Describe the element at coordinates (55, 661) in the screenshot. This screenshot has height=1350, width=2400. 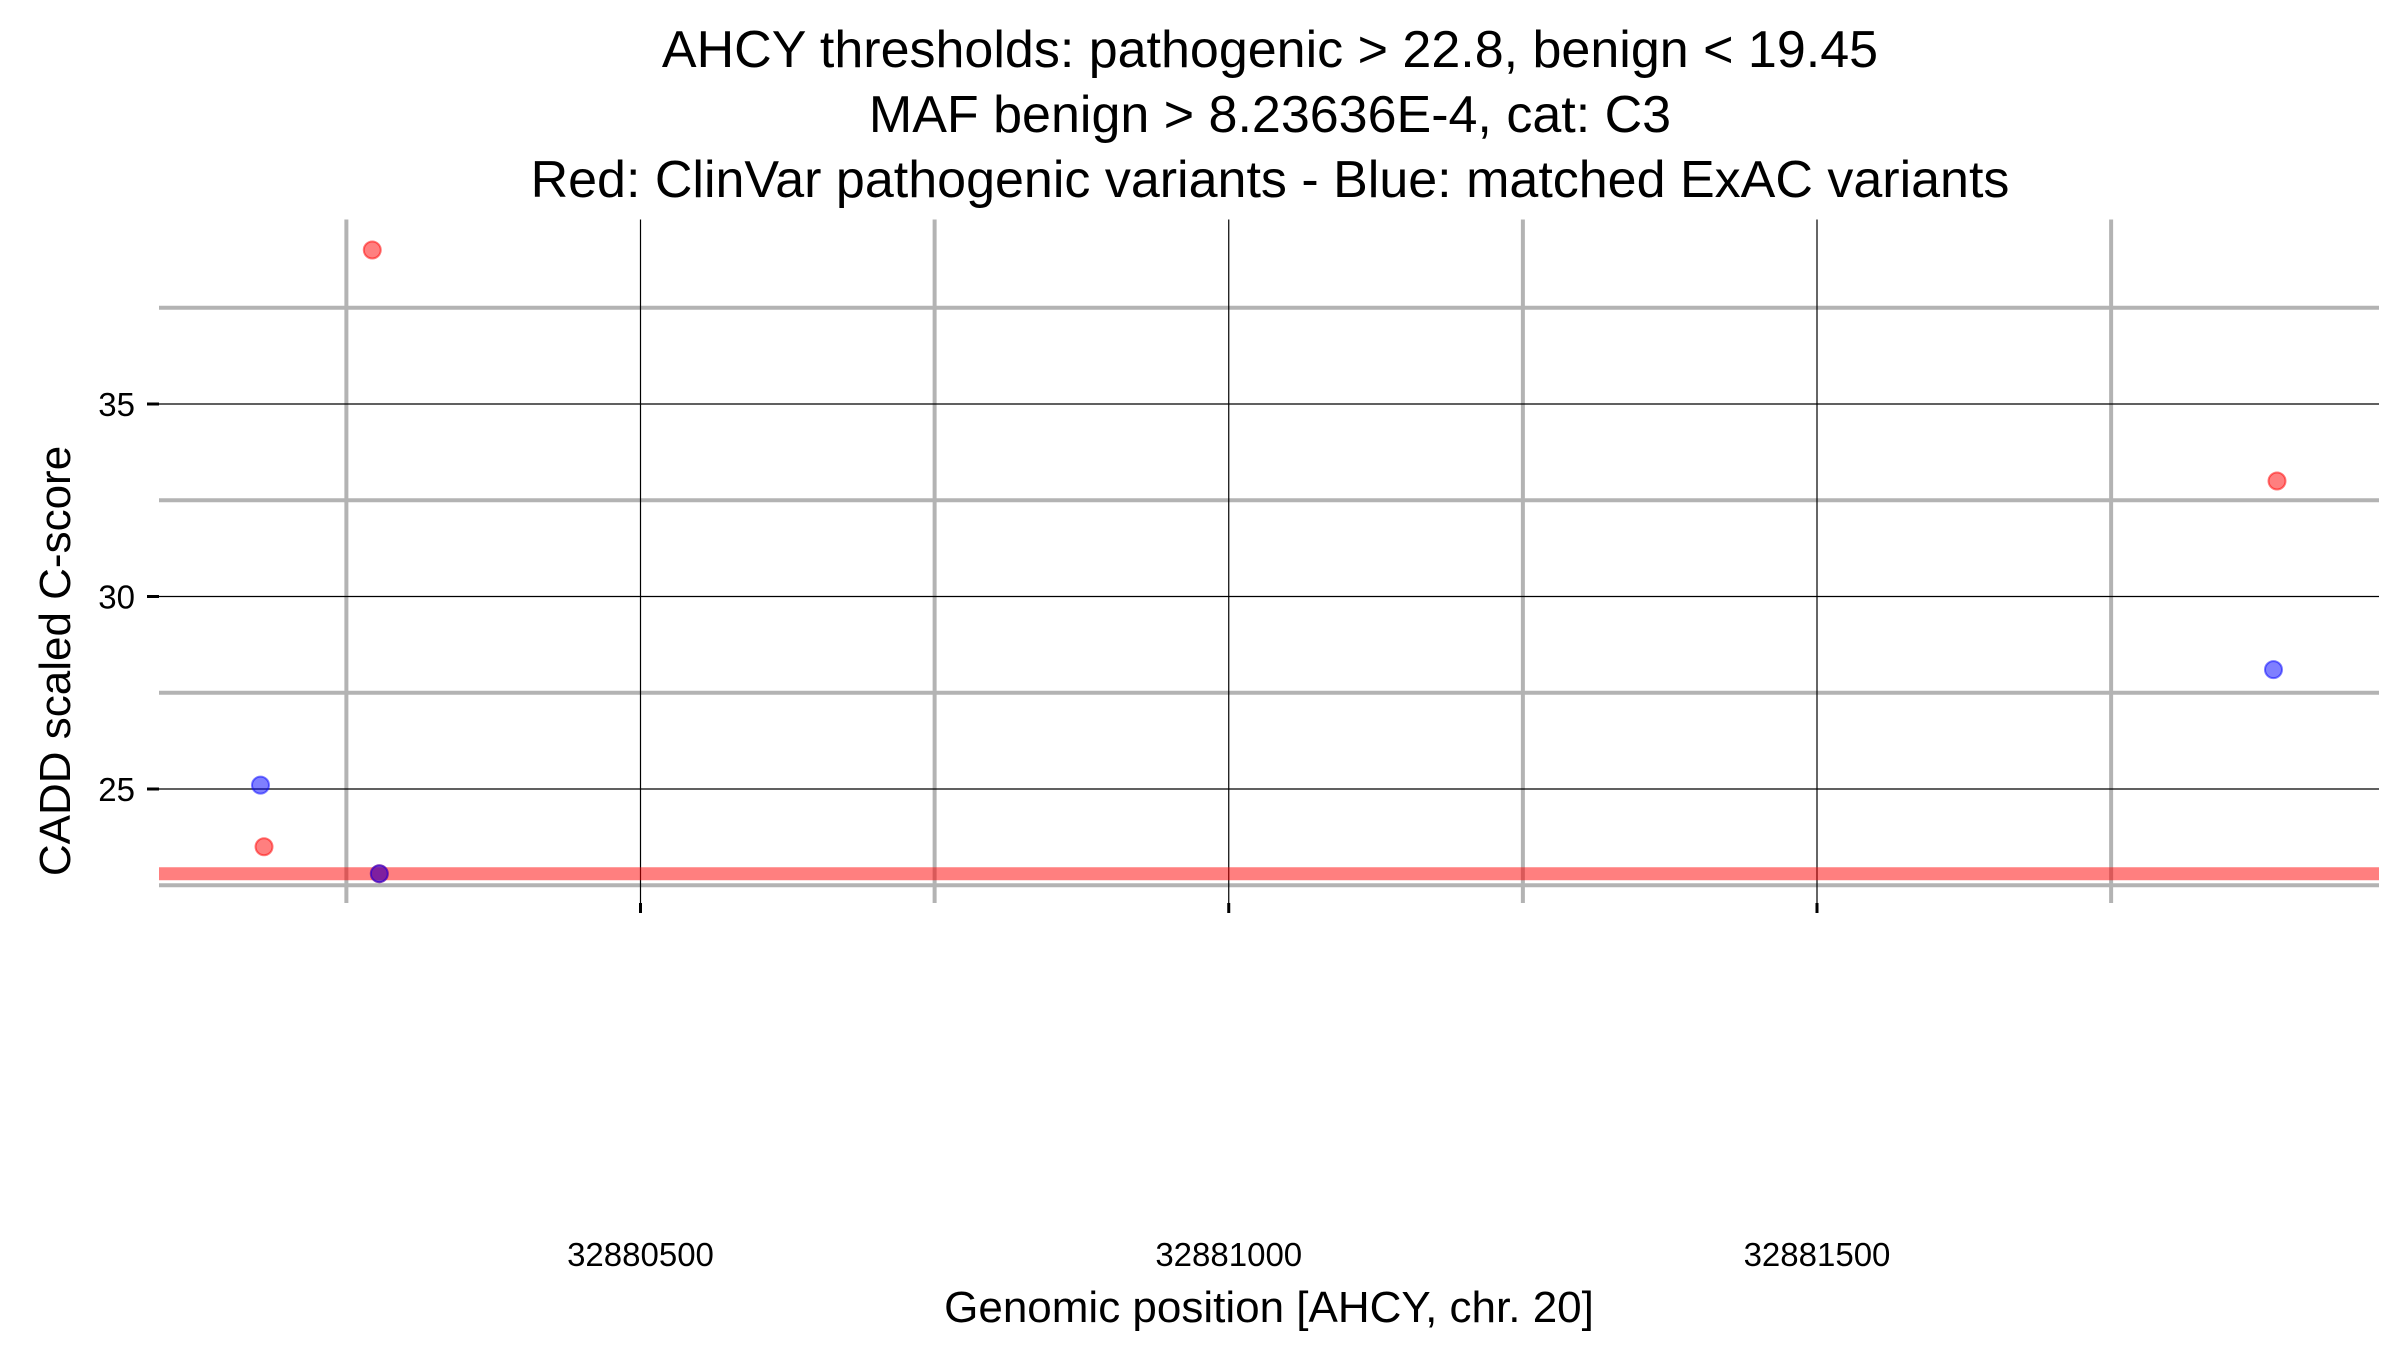
I see `y-axis-label: CADD scaled C-score` at that location.